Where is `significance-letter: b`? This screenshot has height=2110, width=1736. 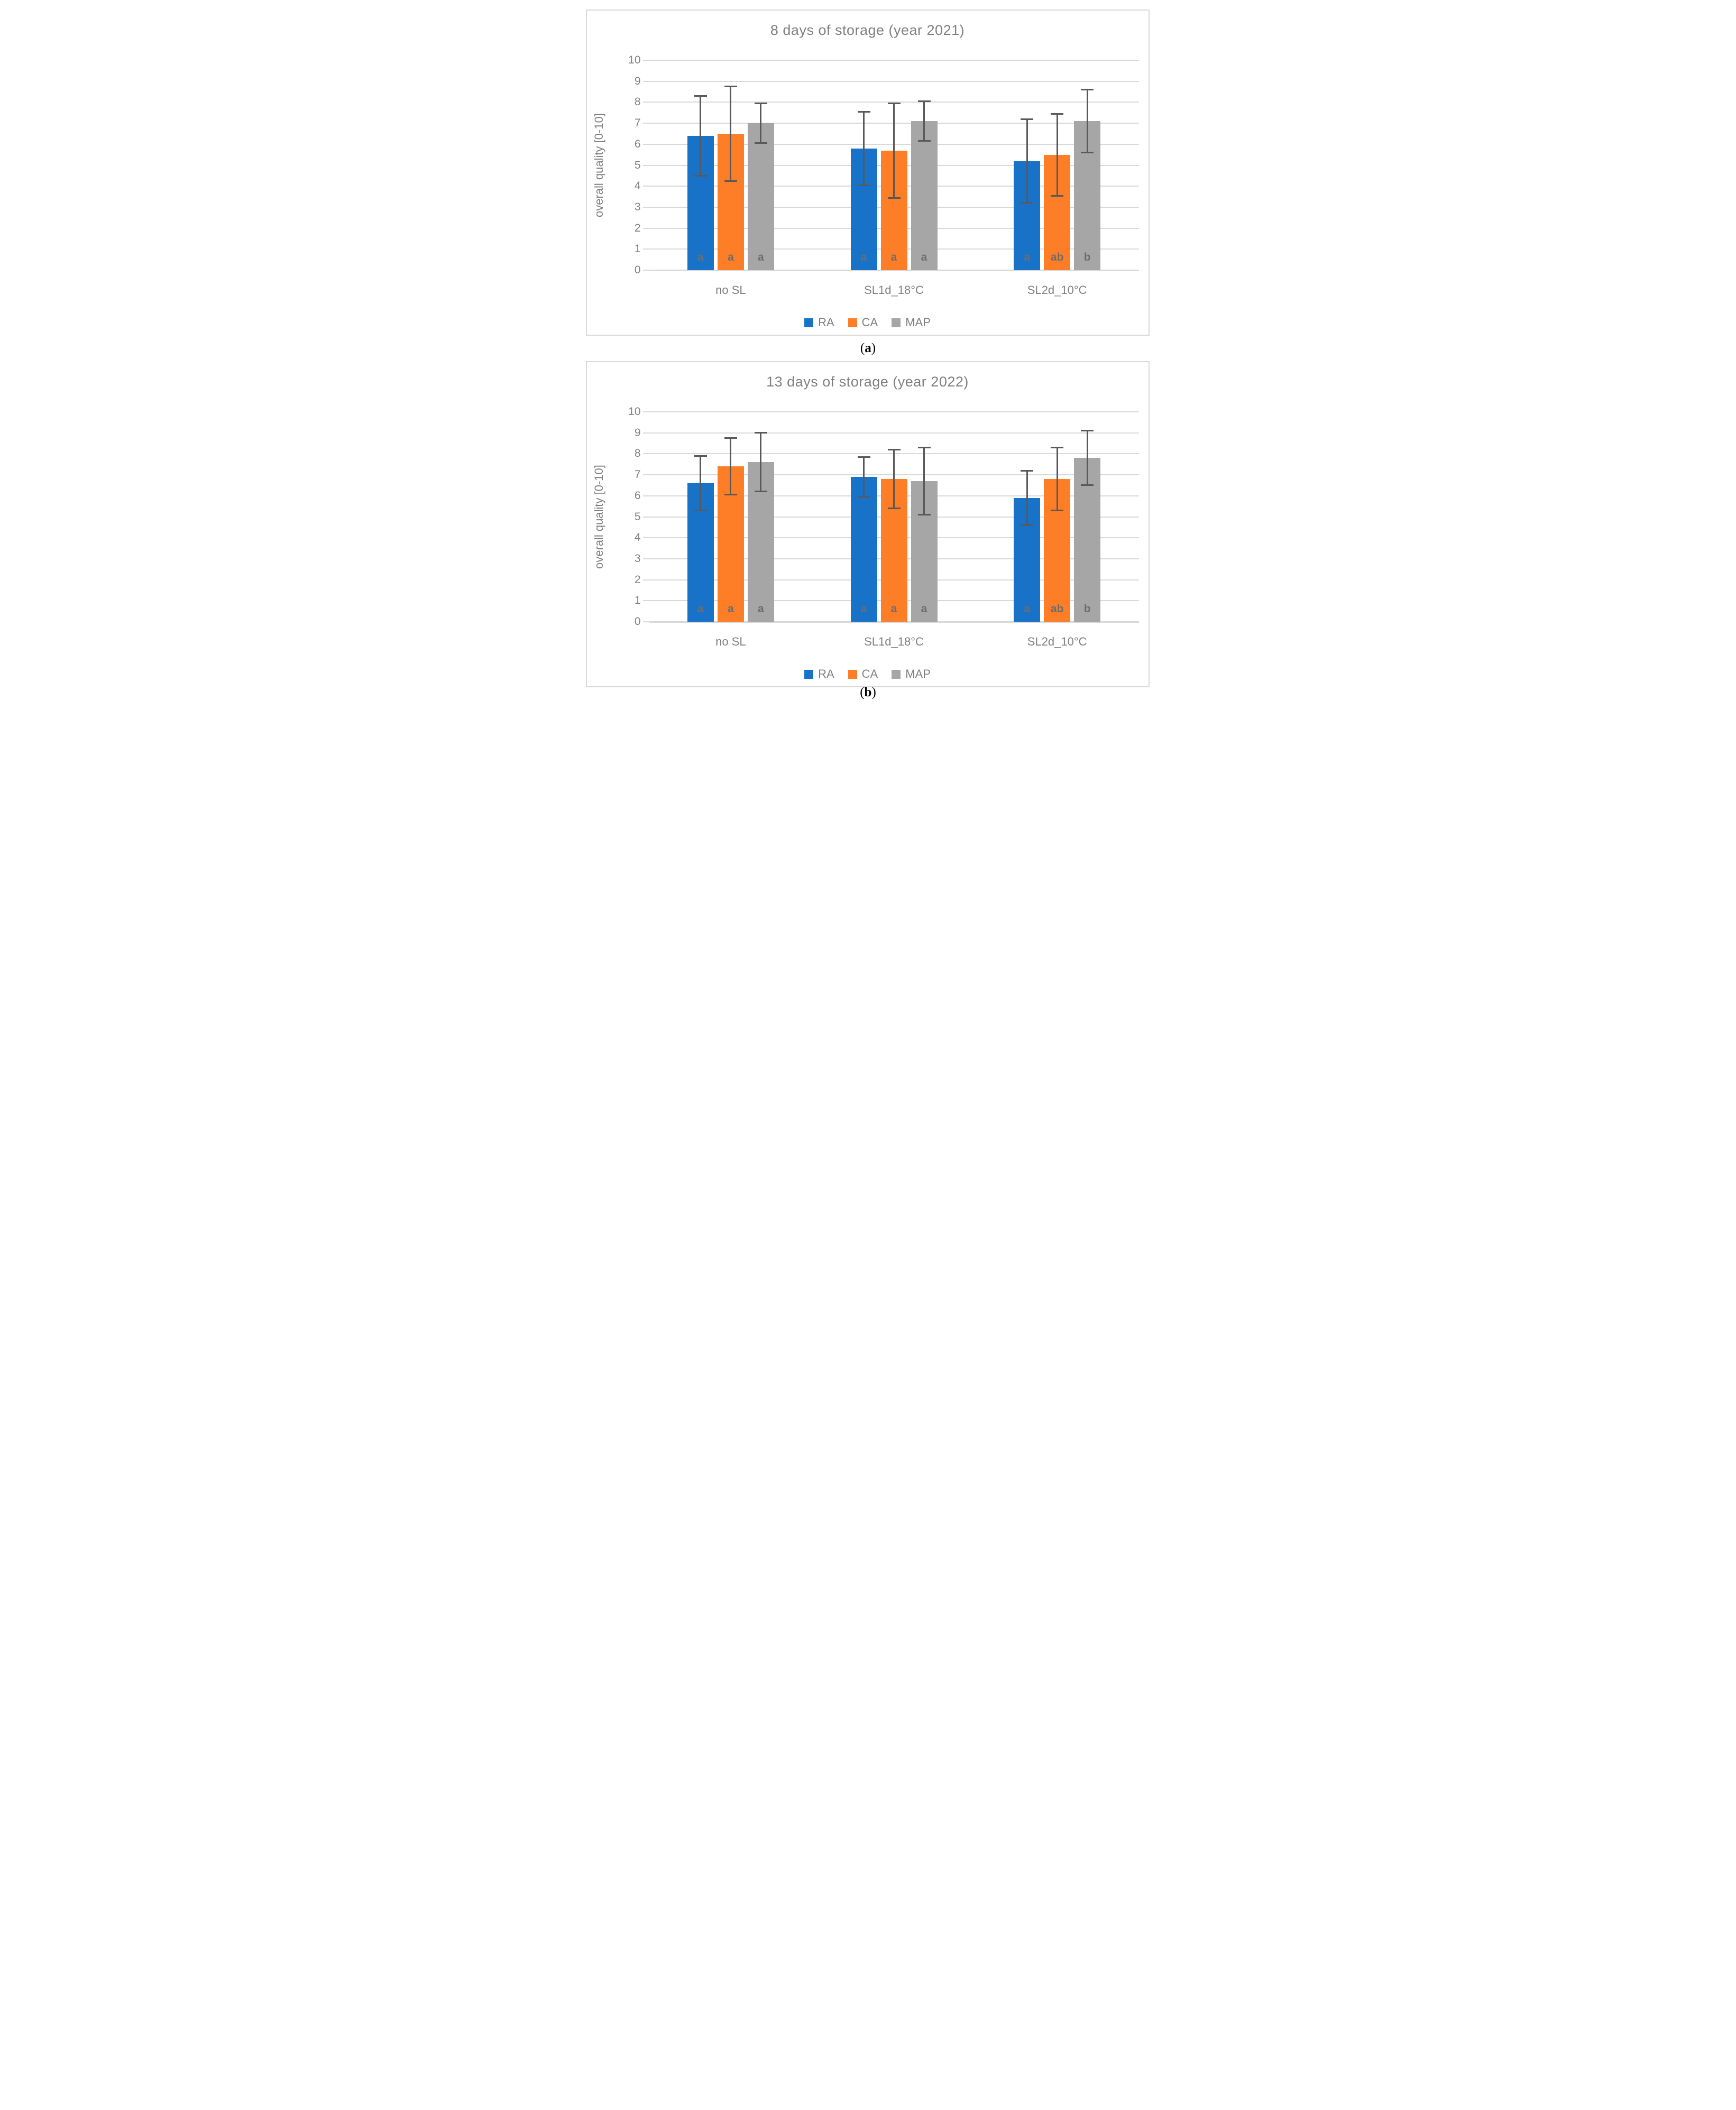
significance-letter: b is located at coordinates (1087, 609).